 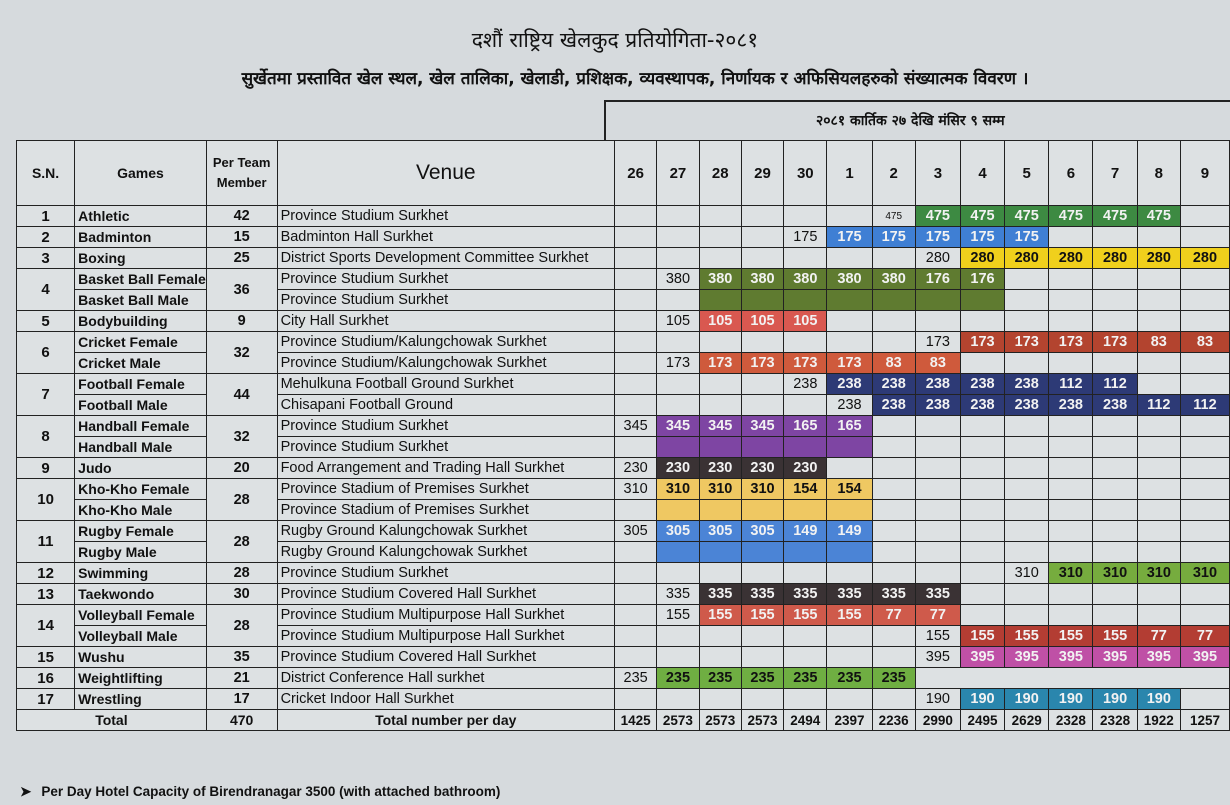 What do you see at coordinates (241, 720) in the screenshot?
I see `total-per-team: 470` at bounding box center [241, 720].